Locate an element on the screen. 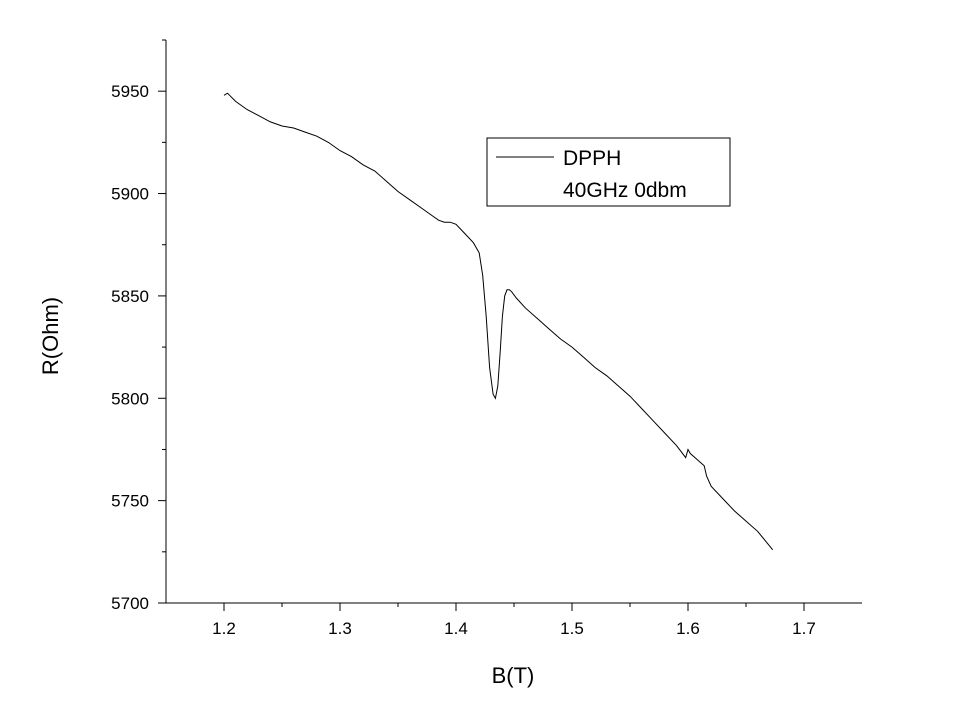 Image resolution: width=959 pixels, height=702 pixels. y-axis-title: R(Ohm) is located at coordinates (50, 336).